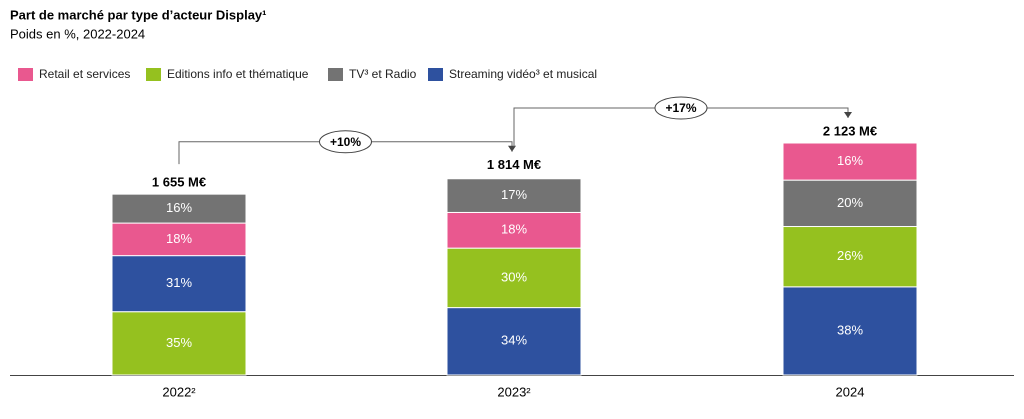 This screenshot has width=1024, height=419. Describe the element at coordinates (523, 74) in the screenshot. I see `legend-label: Streaming vidéo³ et musical` at that location.